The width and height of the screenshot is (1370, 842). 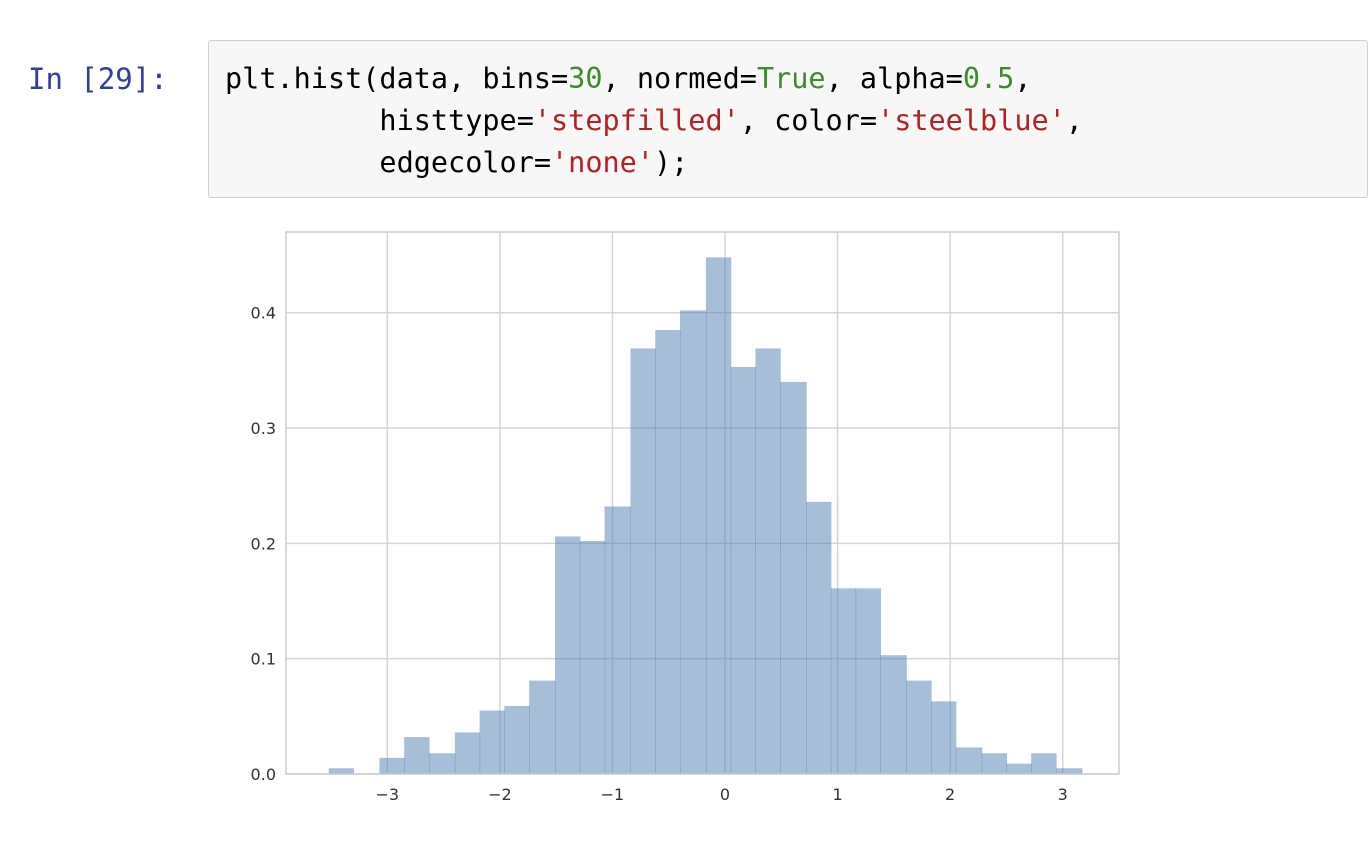 What do you see at coordinates (500, 794) in the screenshot?
I see `x-tick-label: −2` at bounding box center [500, 794].